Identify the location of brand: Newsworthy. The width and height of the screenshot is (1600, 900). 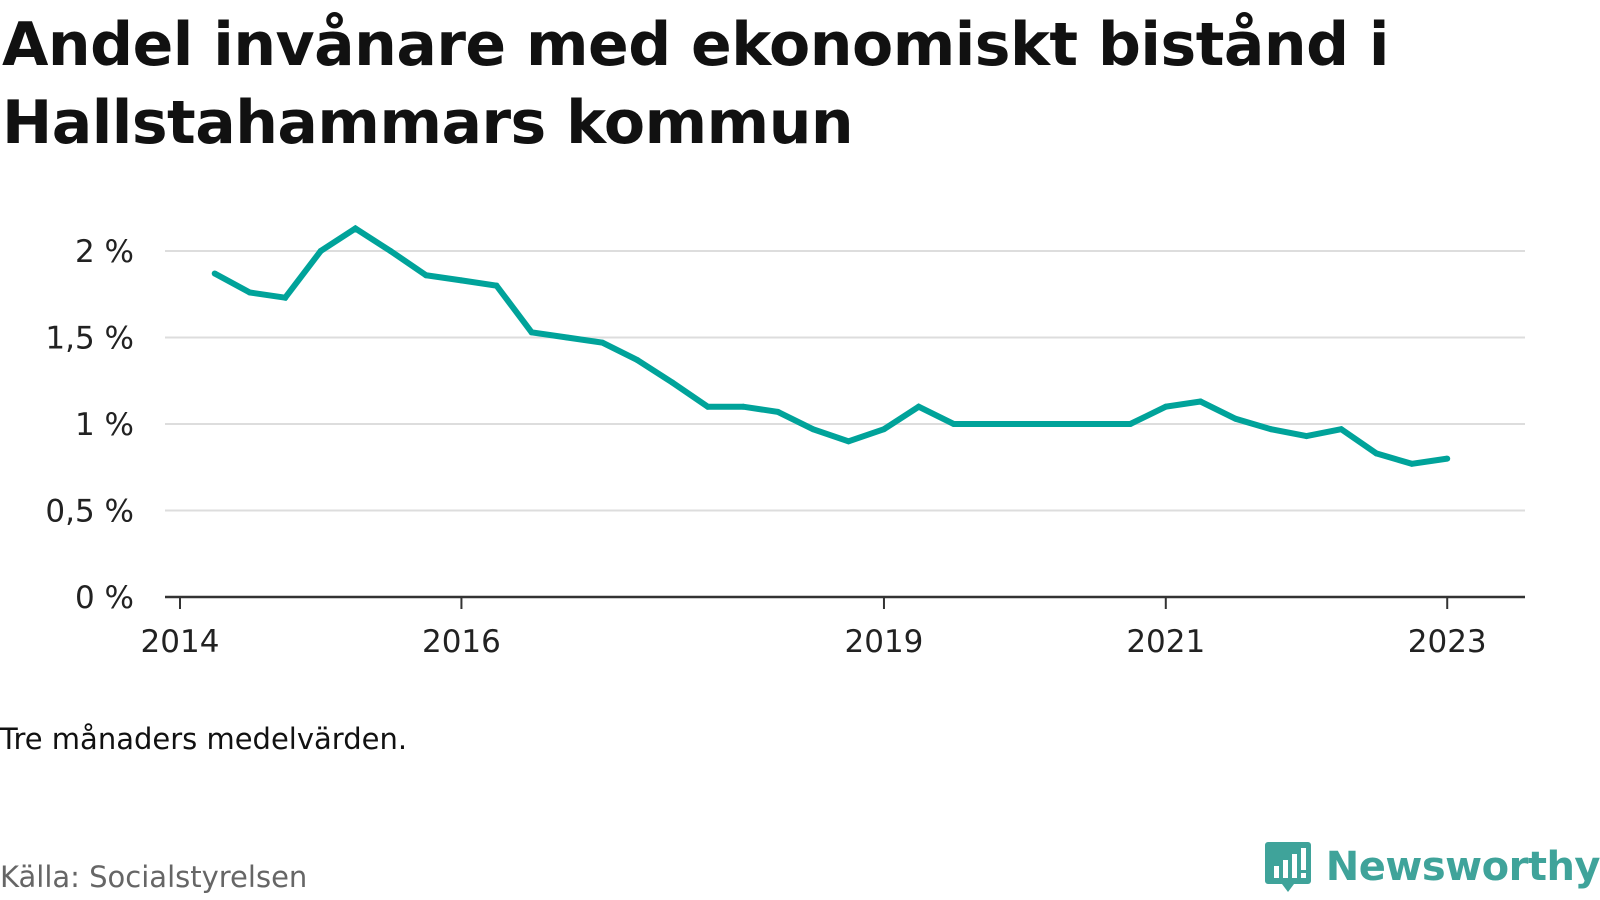
(1432, 867).